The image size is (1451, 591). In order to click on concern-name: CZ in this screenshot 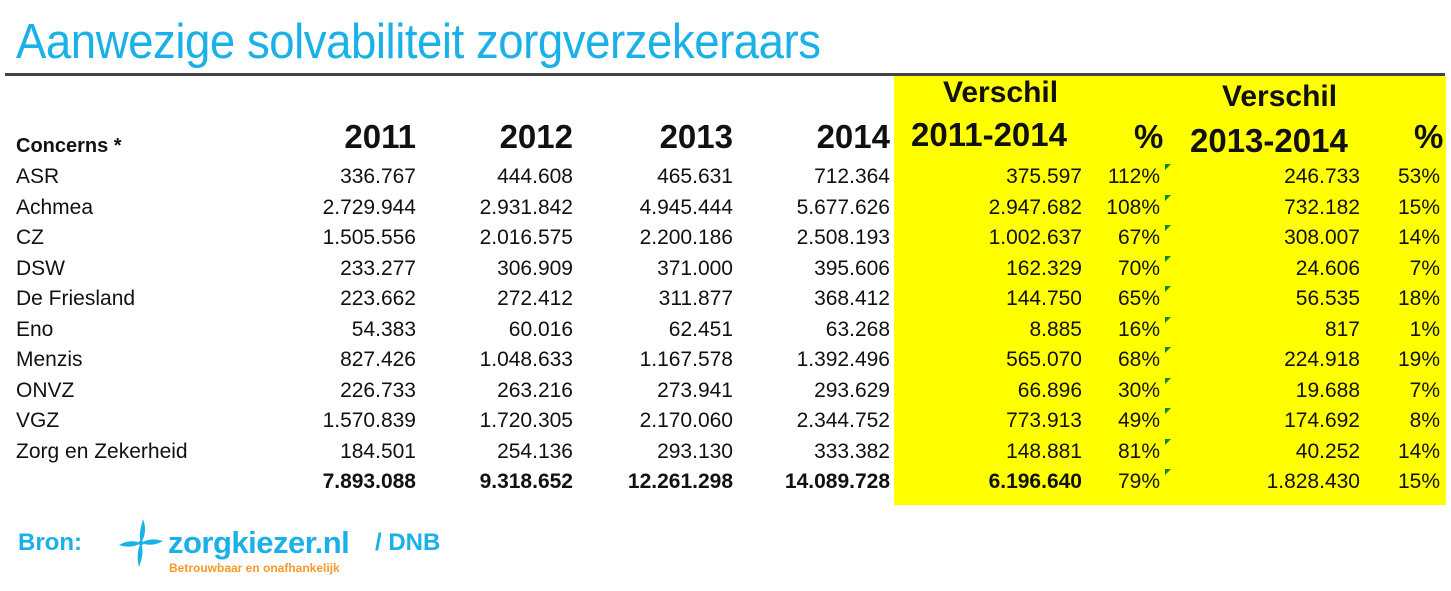, I will do `click(30, 237)`.